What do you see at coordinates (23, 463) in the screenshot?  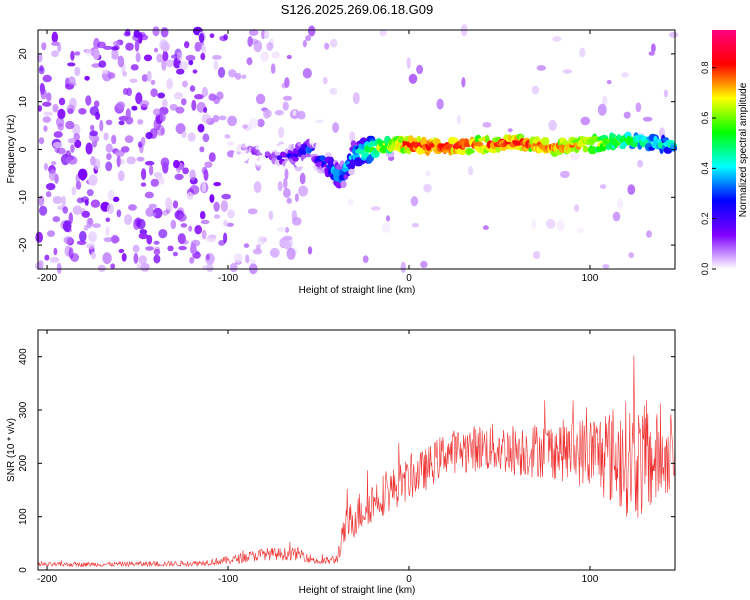 I see `snr-y-tick-label: 200` at bounding box center [23, 463].